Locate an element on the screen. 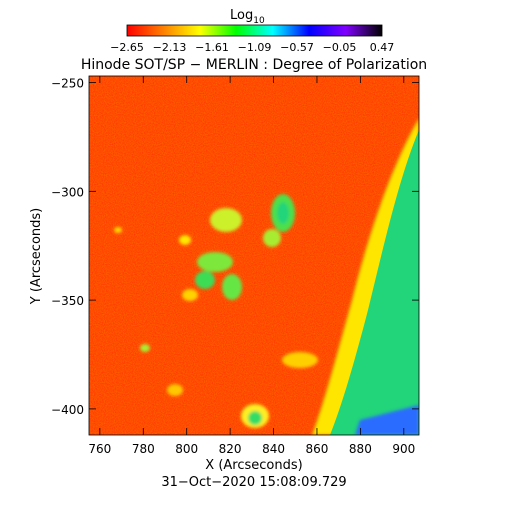 Image resolution: width=508 pixels, height=512 pixels. y-tick-label: −400 is located at coordinates (67, 410).